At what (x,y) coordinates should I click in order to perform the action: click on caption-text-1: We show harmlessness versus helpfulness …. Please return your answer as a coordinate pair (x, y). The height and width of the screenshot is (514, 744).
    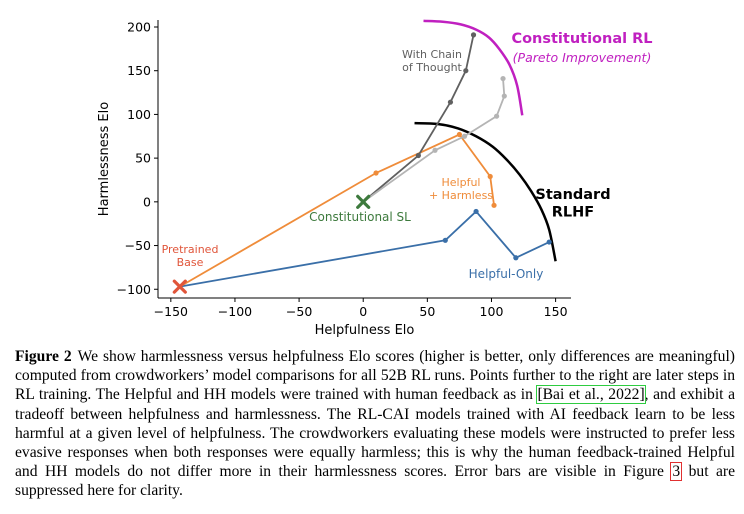
    Looking at the image, I should click on (375, 376).